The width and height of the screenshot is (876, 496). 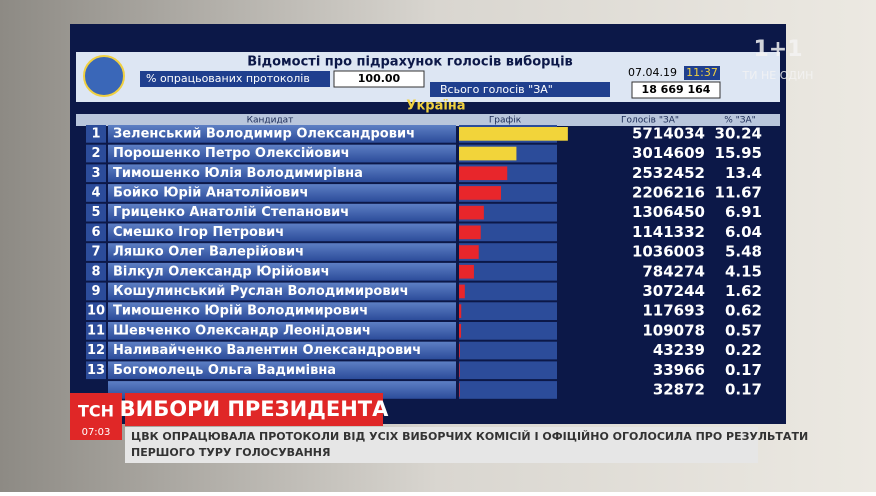 I want to click on row-number: 2, so click(x=95, y=153).